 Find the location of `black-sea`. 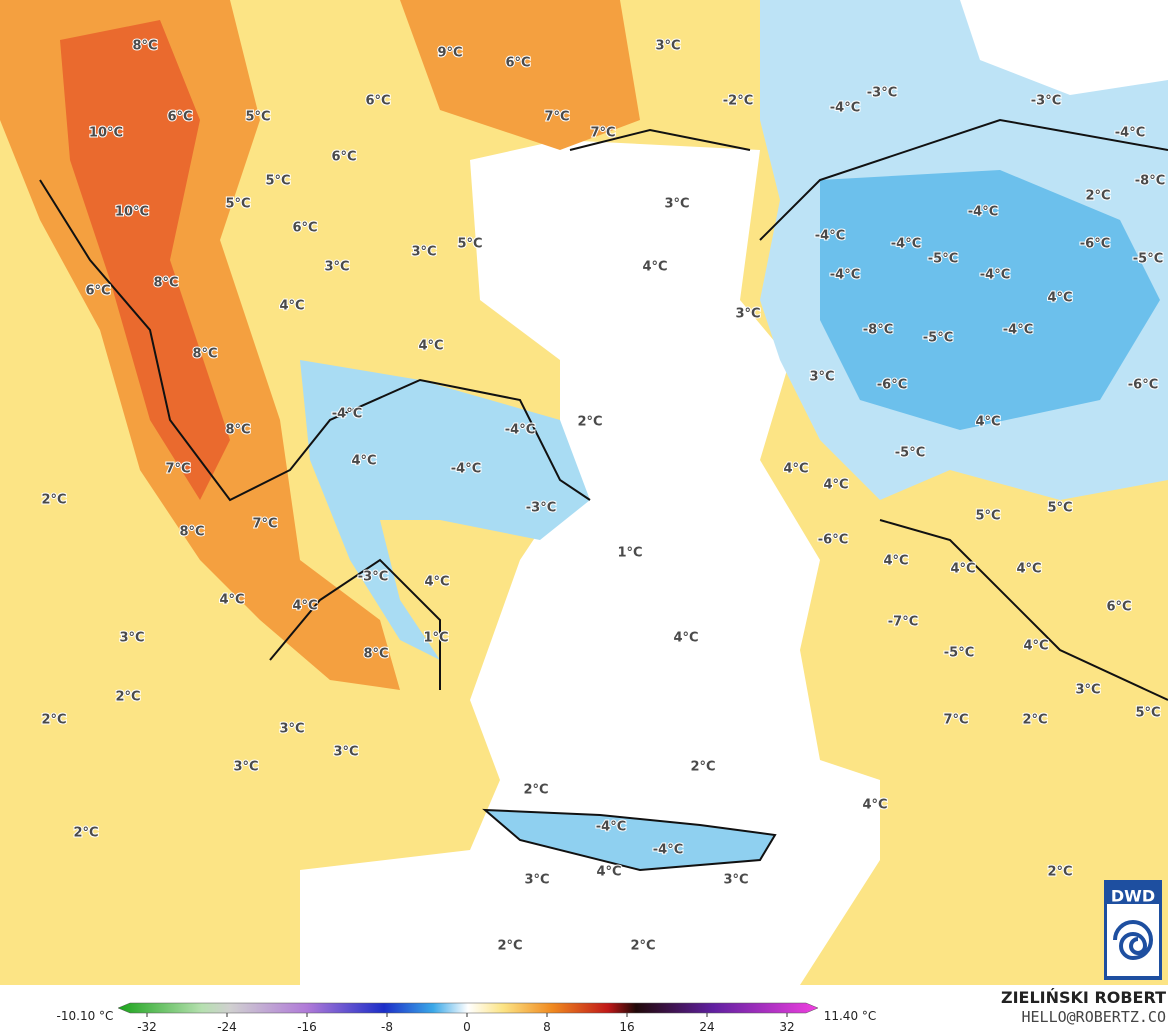

black-sea is located at coordinates (1064, 47).